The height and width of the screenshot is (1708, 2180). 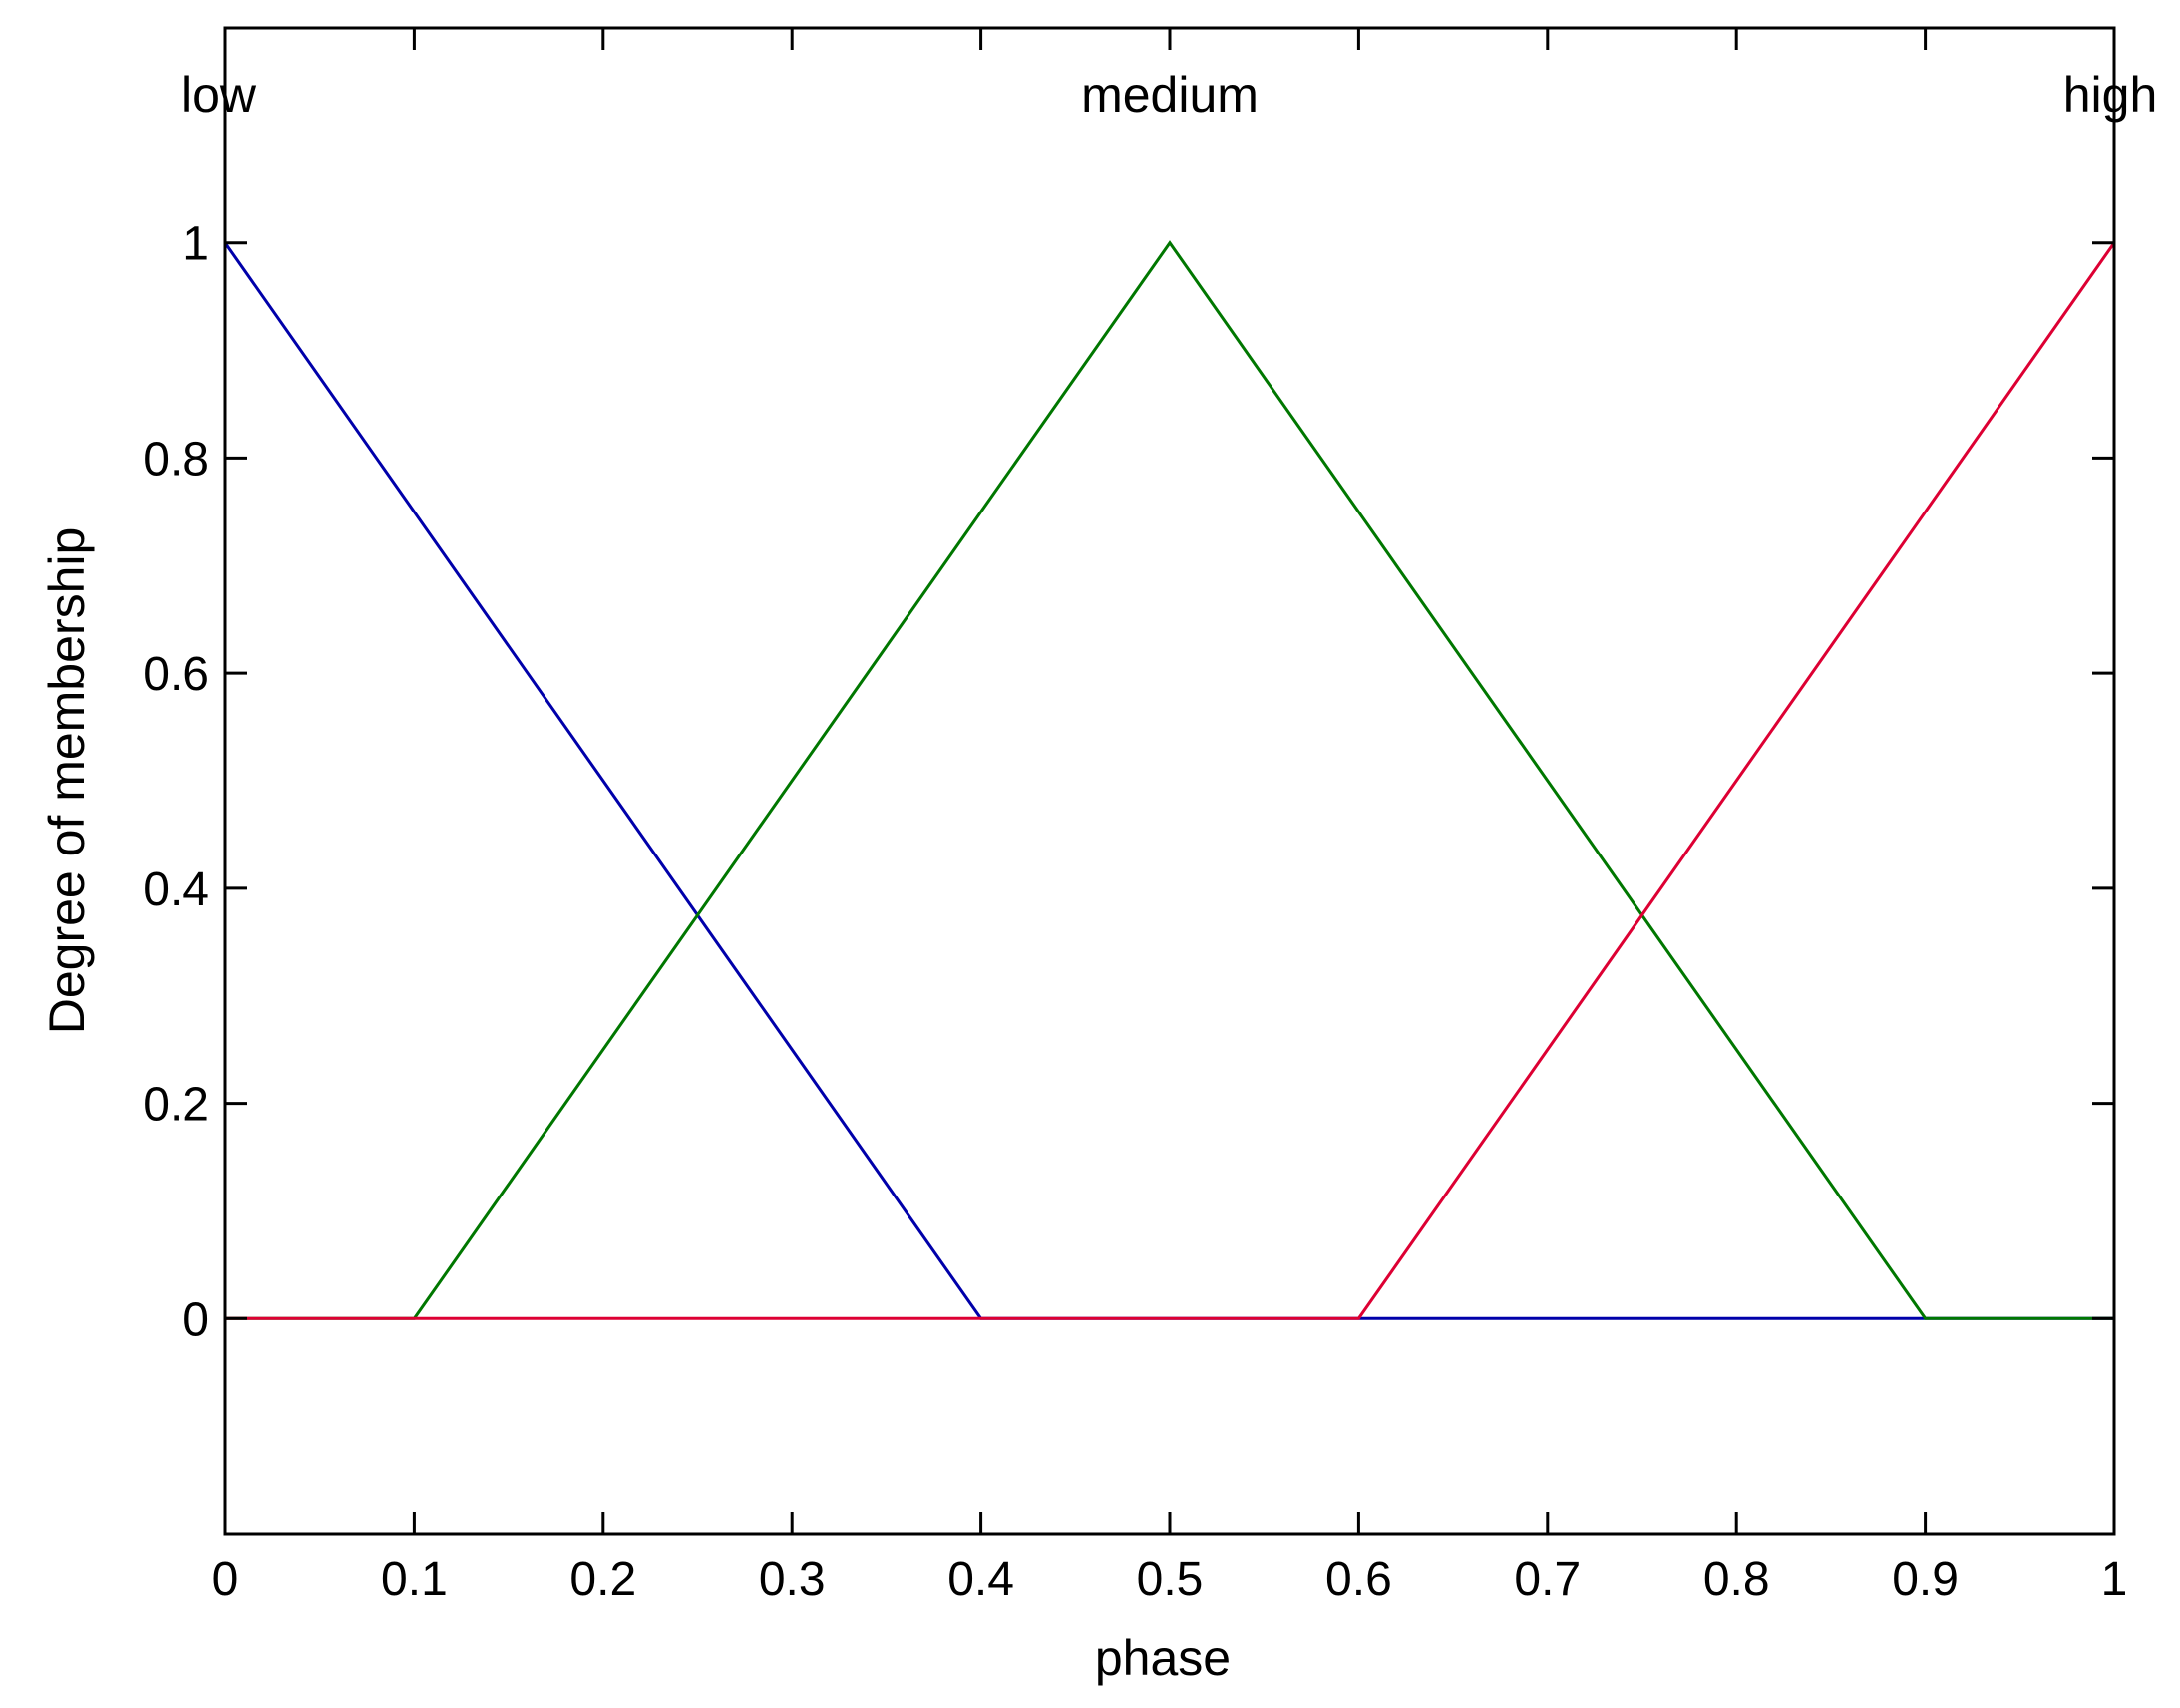 What do you see at coordinates (219, 95) in the screenshot?
I see `mf-label-low: low` at bounding box center [219, 95].